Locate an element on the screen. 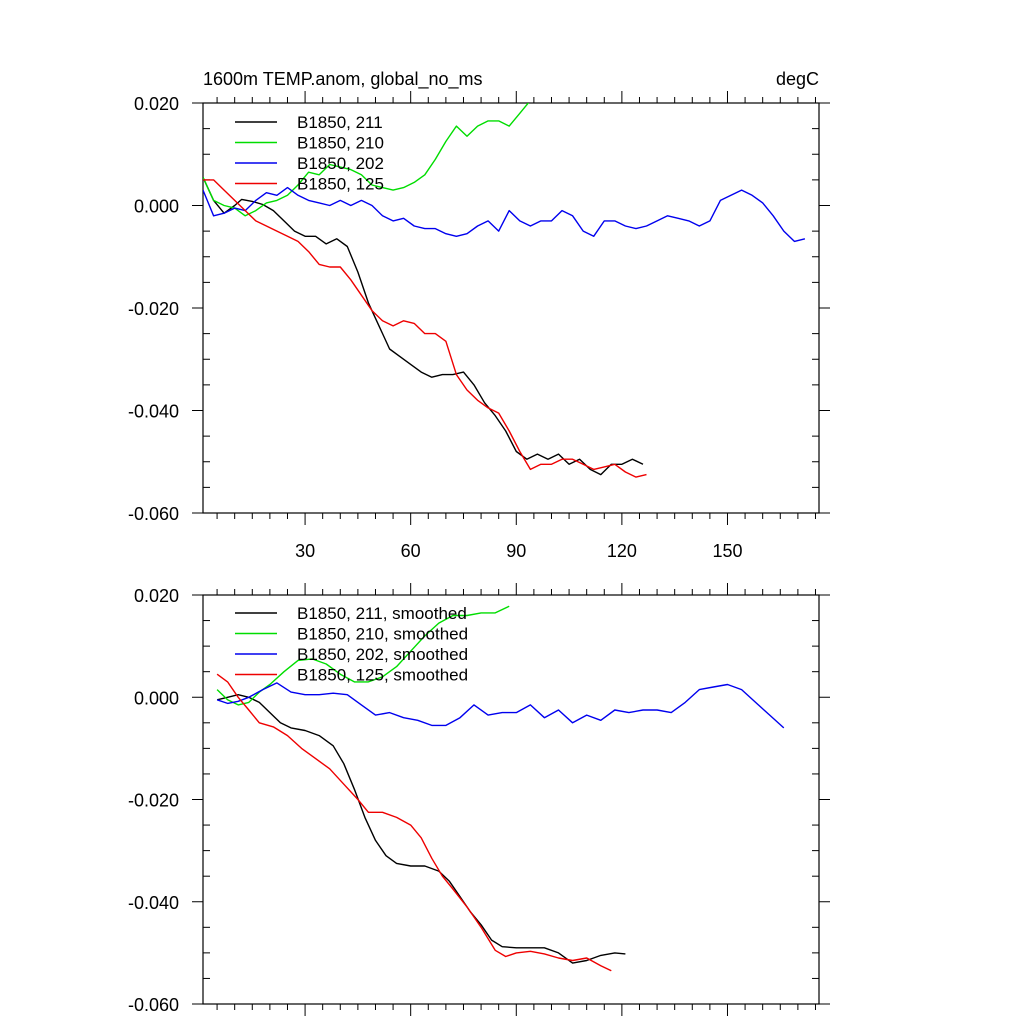 The image size is (1024, 1024). x-tick-label: 30 is located at coordinates (305, 551).